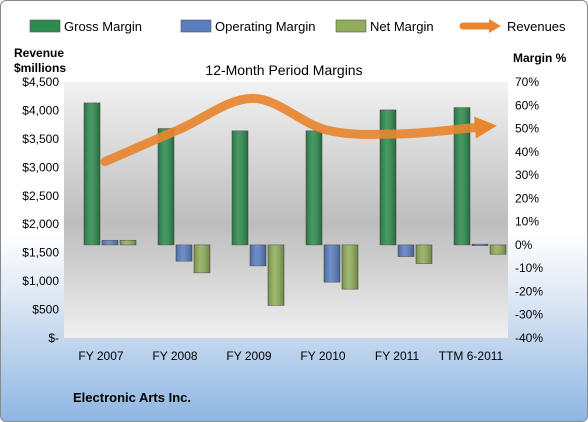 The height and width of the screenshot is (422, 588). Describe the element at coordinates (40, 110) in the screenshot. I see `left-tick-label: $4,000` at that location.